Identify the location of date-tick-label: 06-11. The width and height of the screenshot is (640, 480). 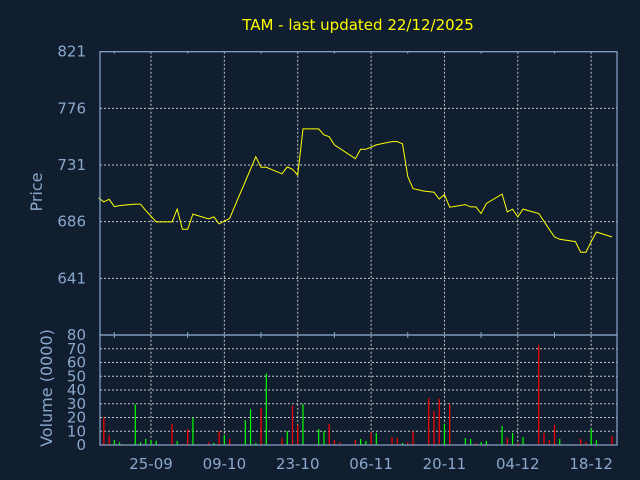
(371, 464).